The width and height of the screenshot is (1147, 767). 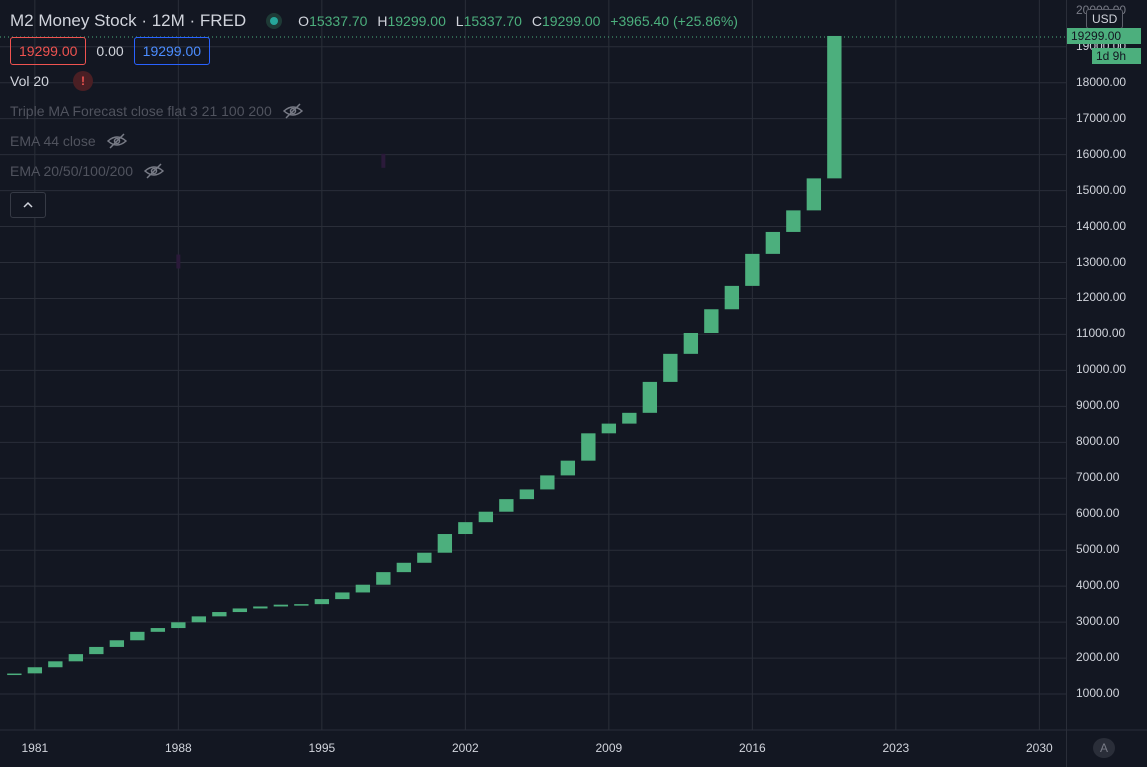 I want to click on price-axis, so click(x=1106, y=383).